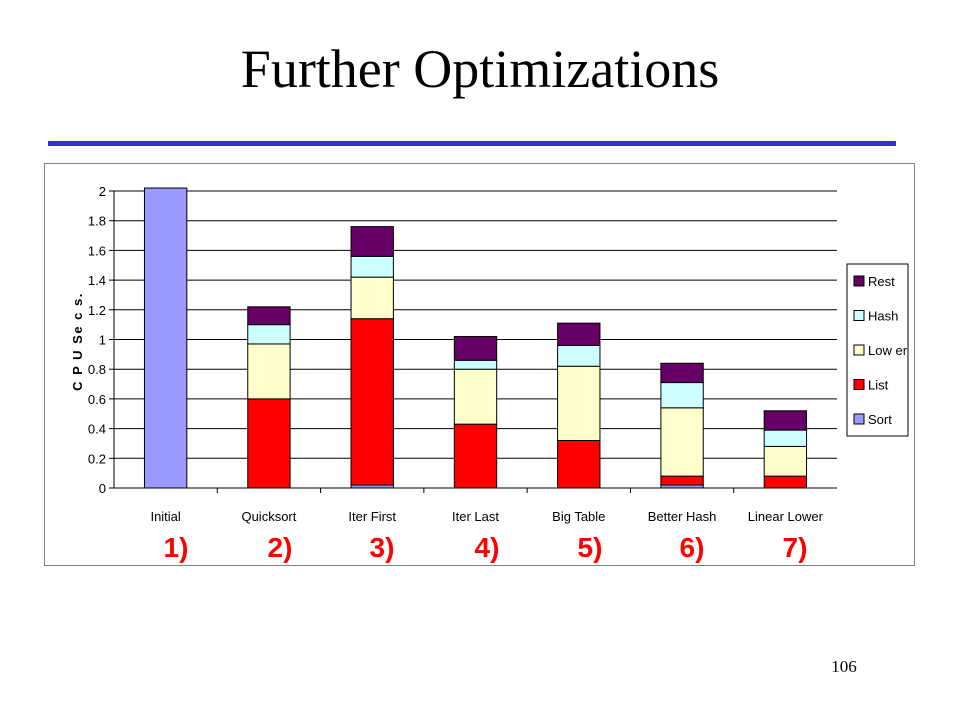 This screenshot has height=720, width=960. What do you see at coordinates (786, 516) in the screenshot?
I see `x-tick-label: Linear Lower` at bounding box center [786, 516].